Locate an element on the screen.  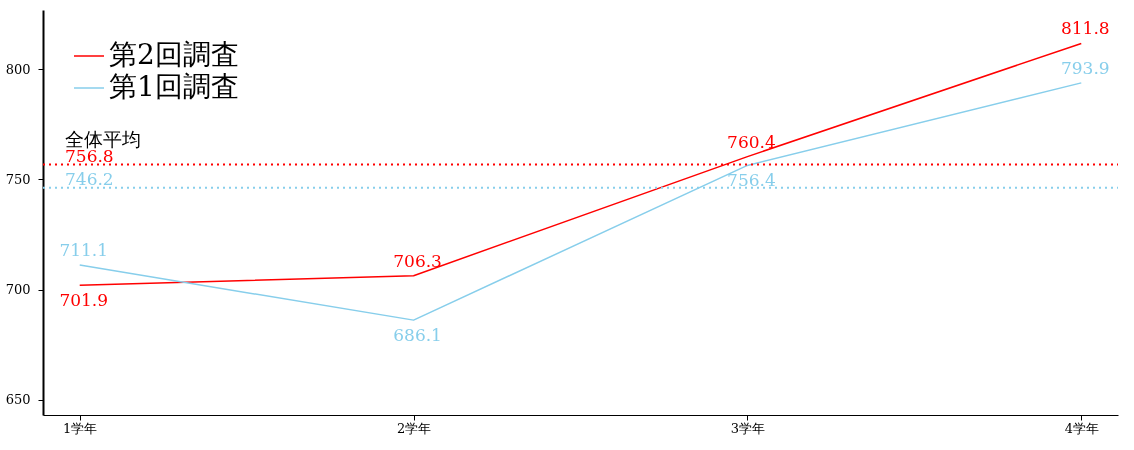
data-label: 811.8 is located at coordinates (1085, 28).